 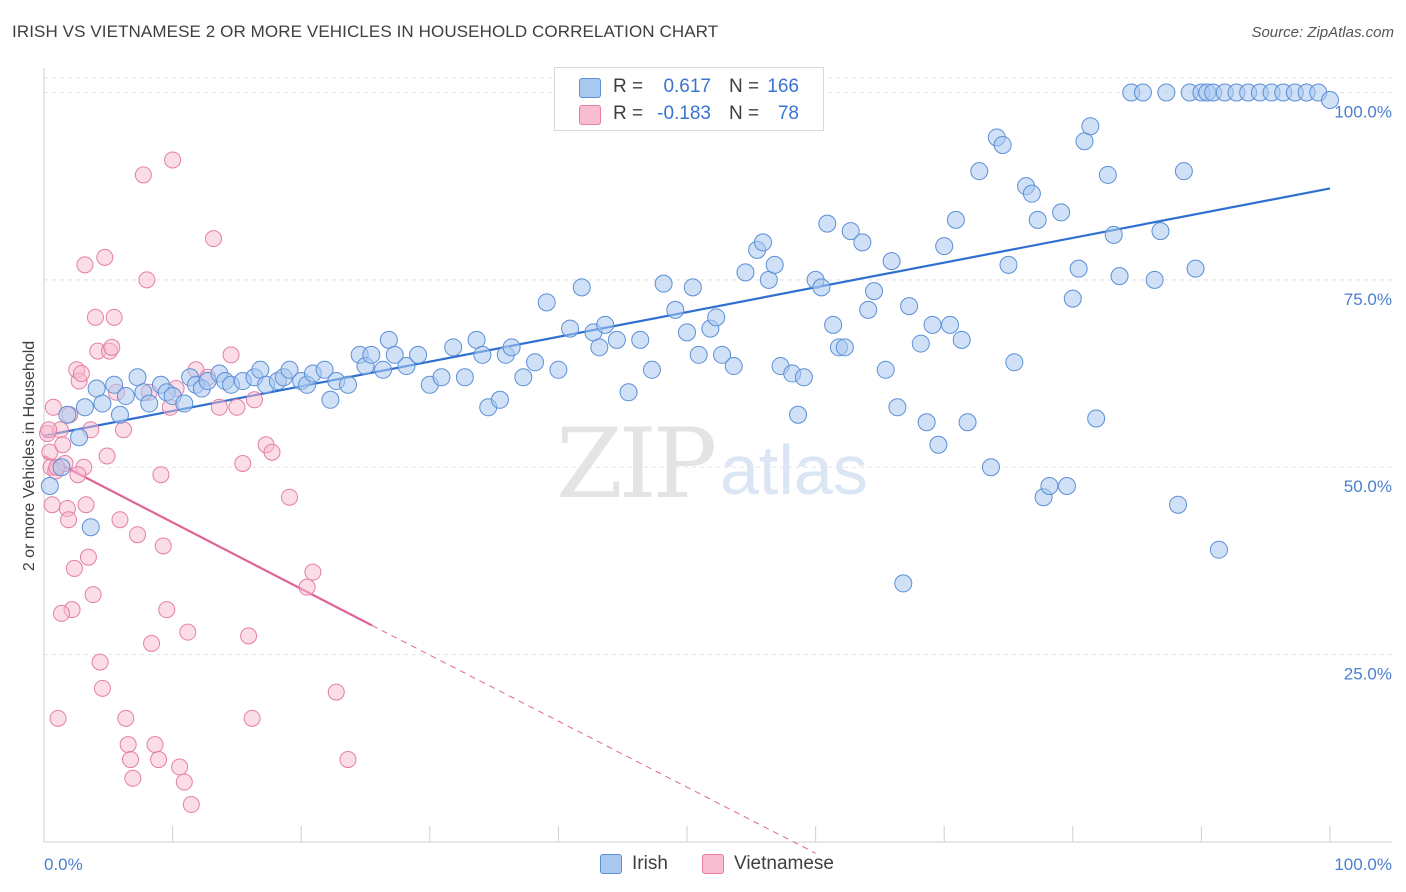 What do you see at coordinates (590, 115) in the screenshot?
I see `vietnamese-swatch` at bounding box center [590, 115].